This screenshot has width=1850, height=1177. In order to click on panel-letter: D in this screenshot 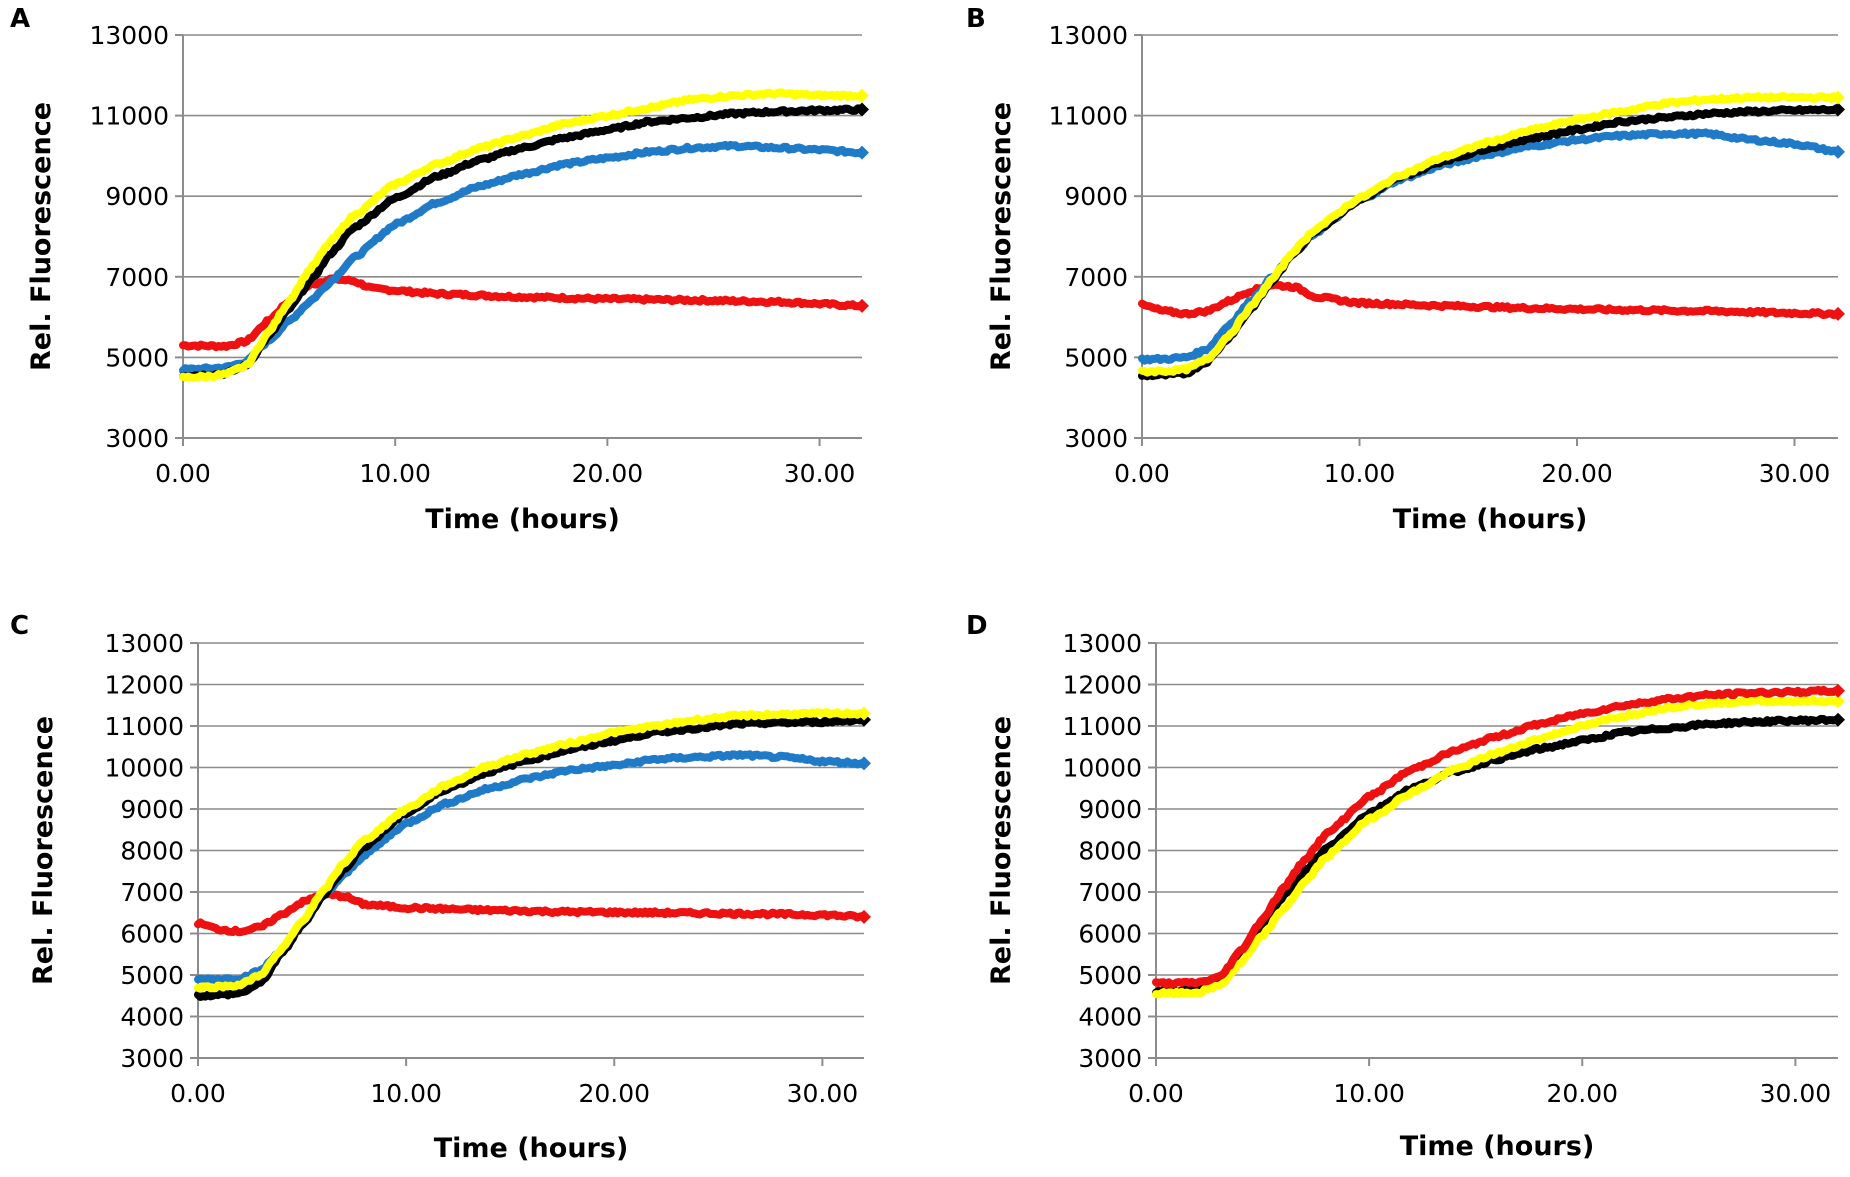, I will do `click(977, 626)`.